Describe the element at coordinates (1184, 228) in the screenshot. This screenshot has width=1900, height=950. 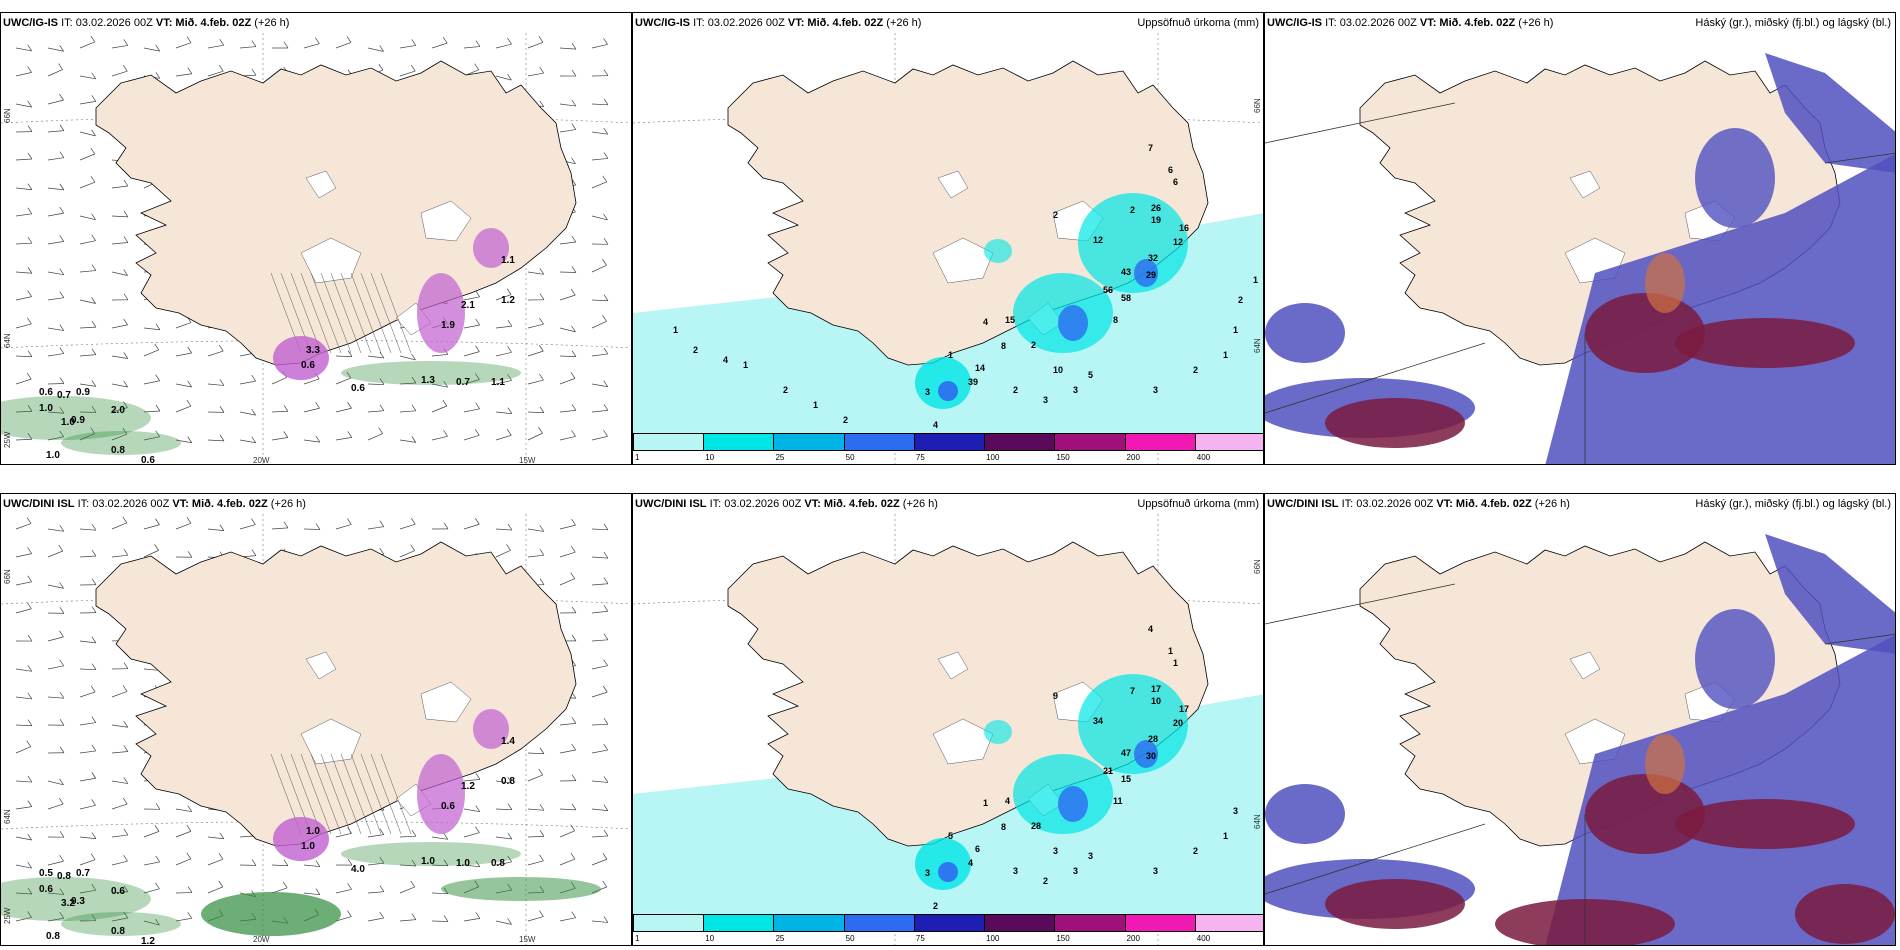
I see `precip-value-label: 16` at that location.